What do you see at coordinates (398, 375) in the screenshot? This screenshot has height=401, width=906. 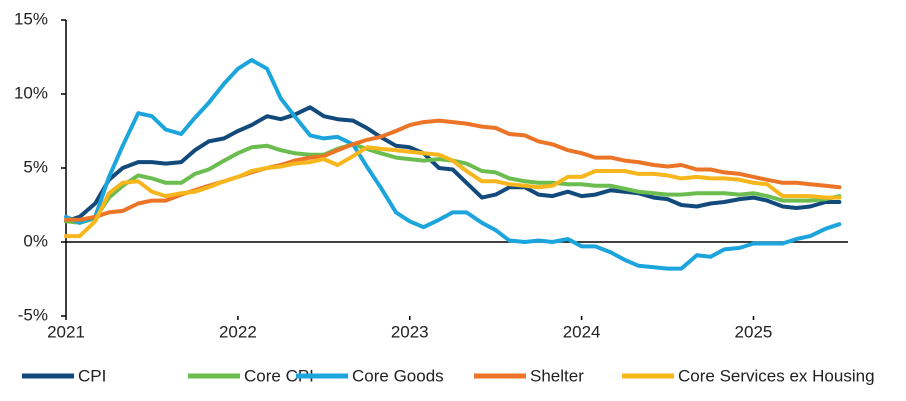 I see `legend-label: Core Goods` at bounding box center [398, 375].